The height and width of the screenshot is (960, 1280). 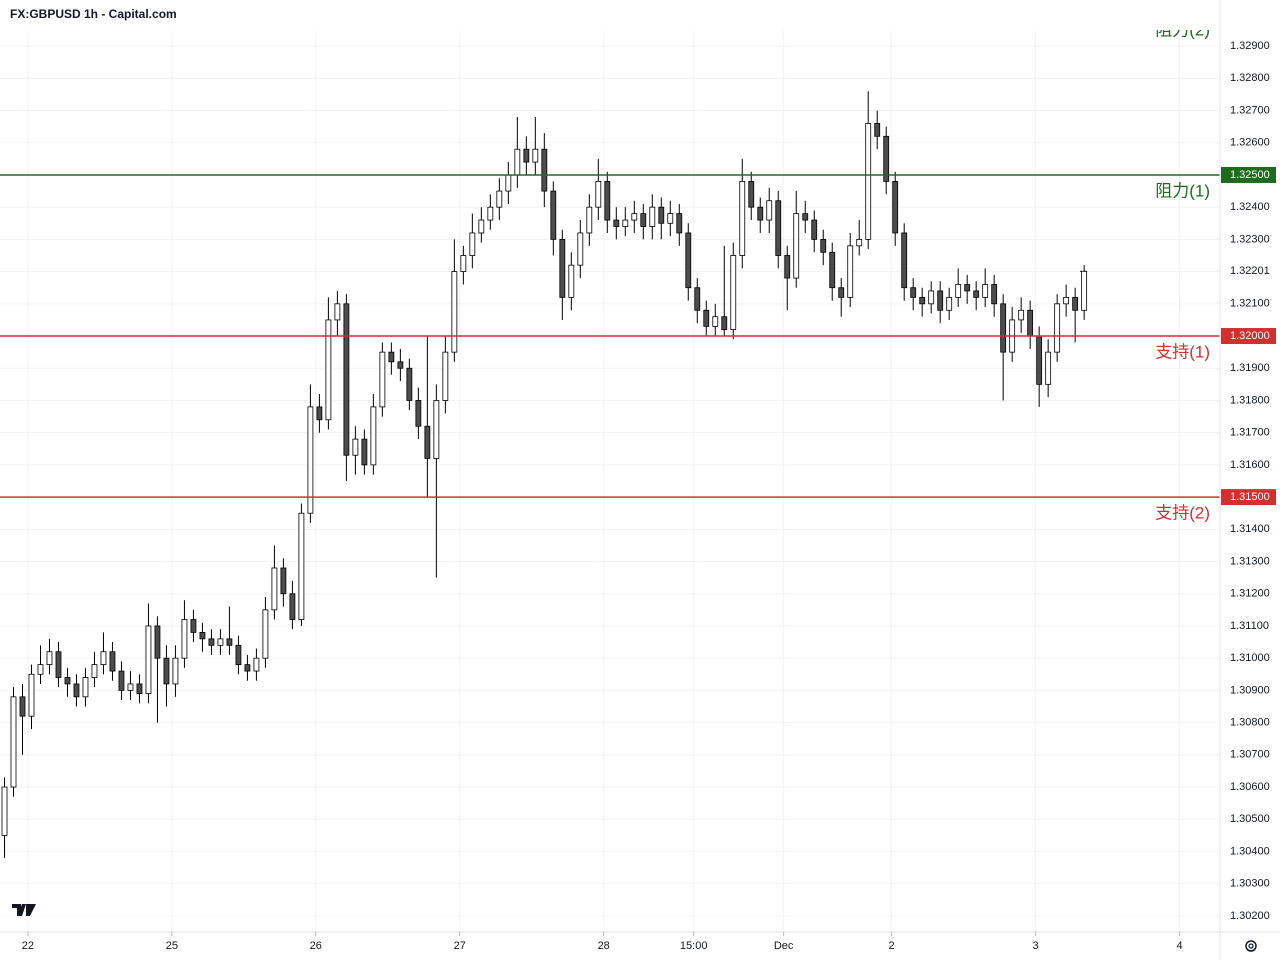 I want to click on x-tick-label: 2, so click(x=892, y=946).